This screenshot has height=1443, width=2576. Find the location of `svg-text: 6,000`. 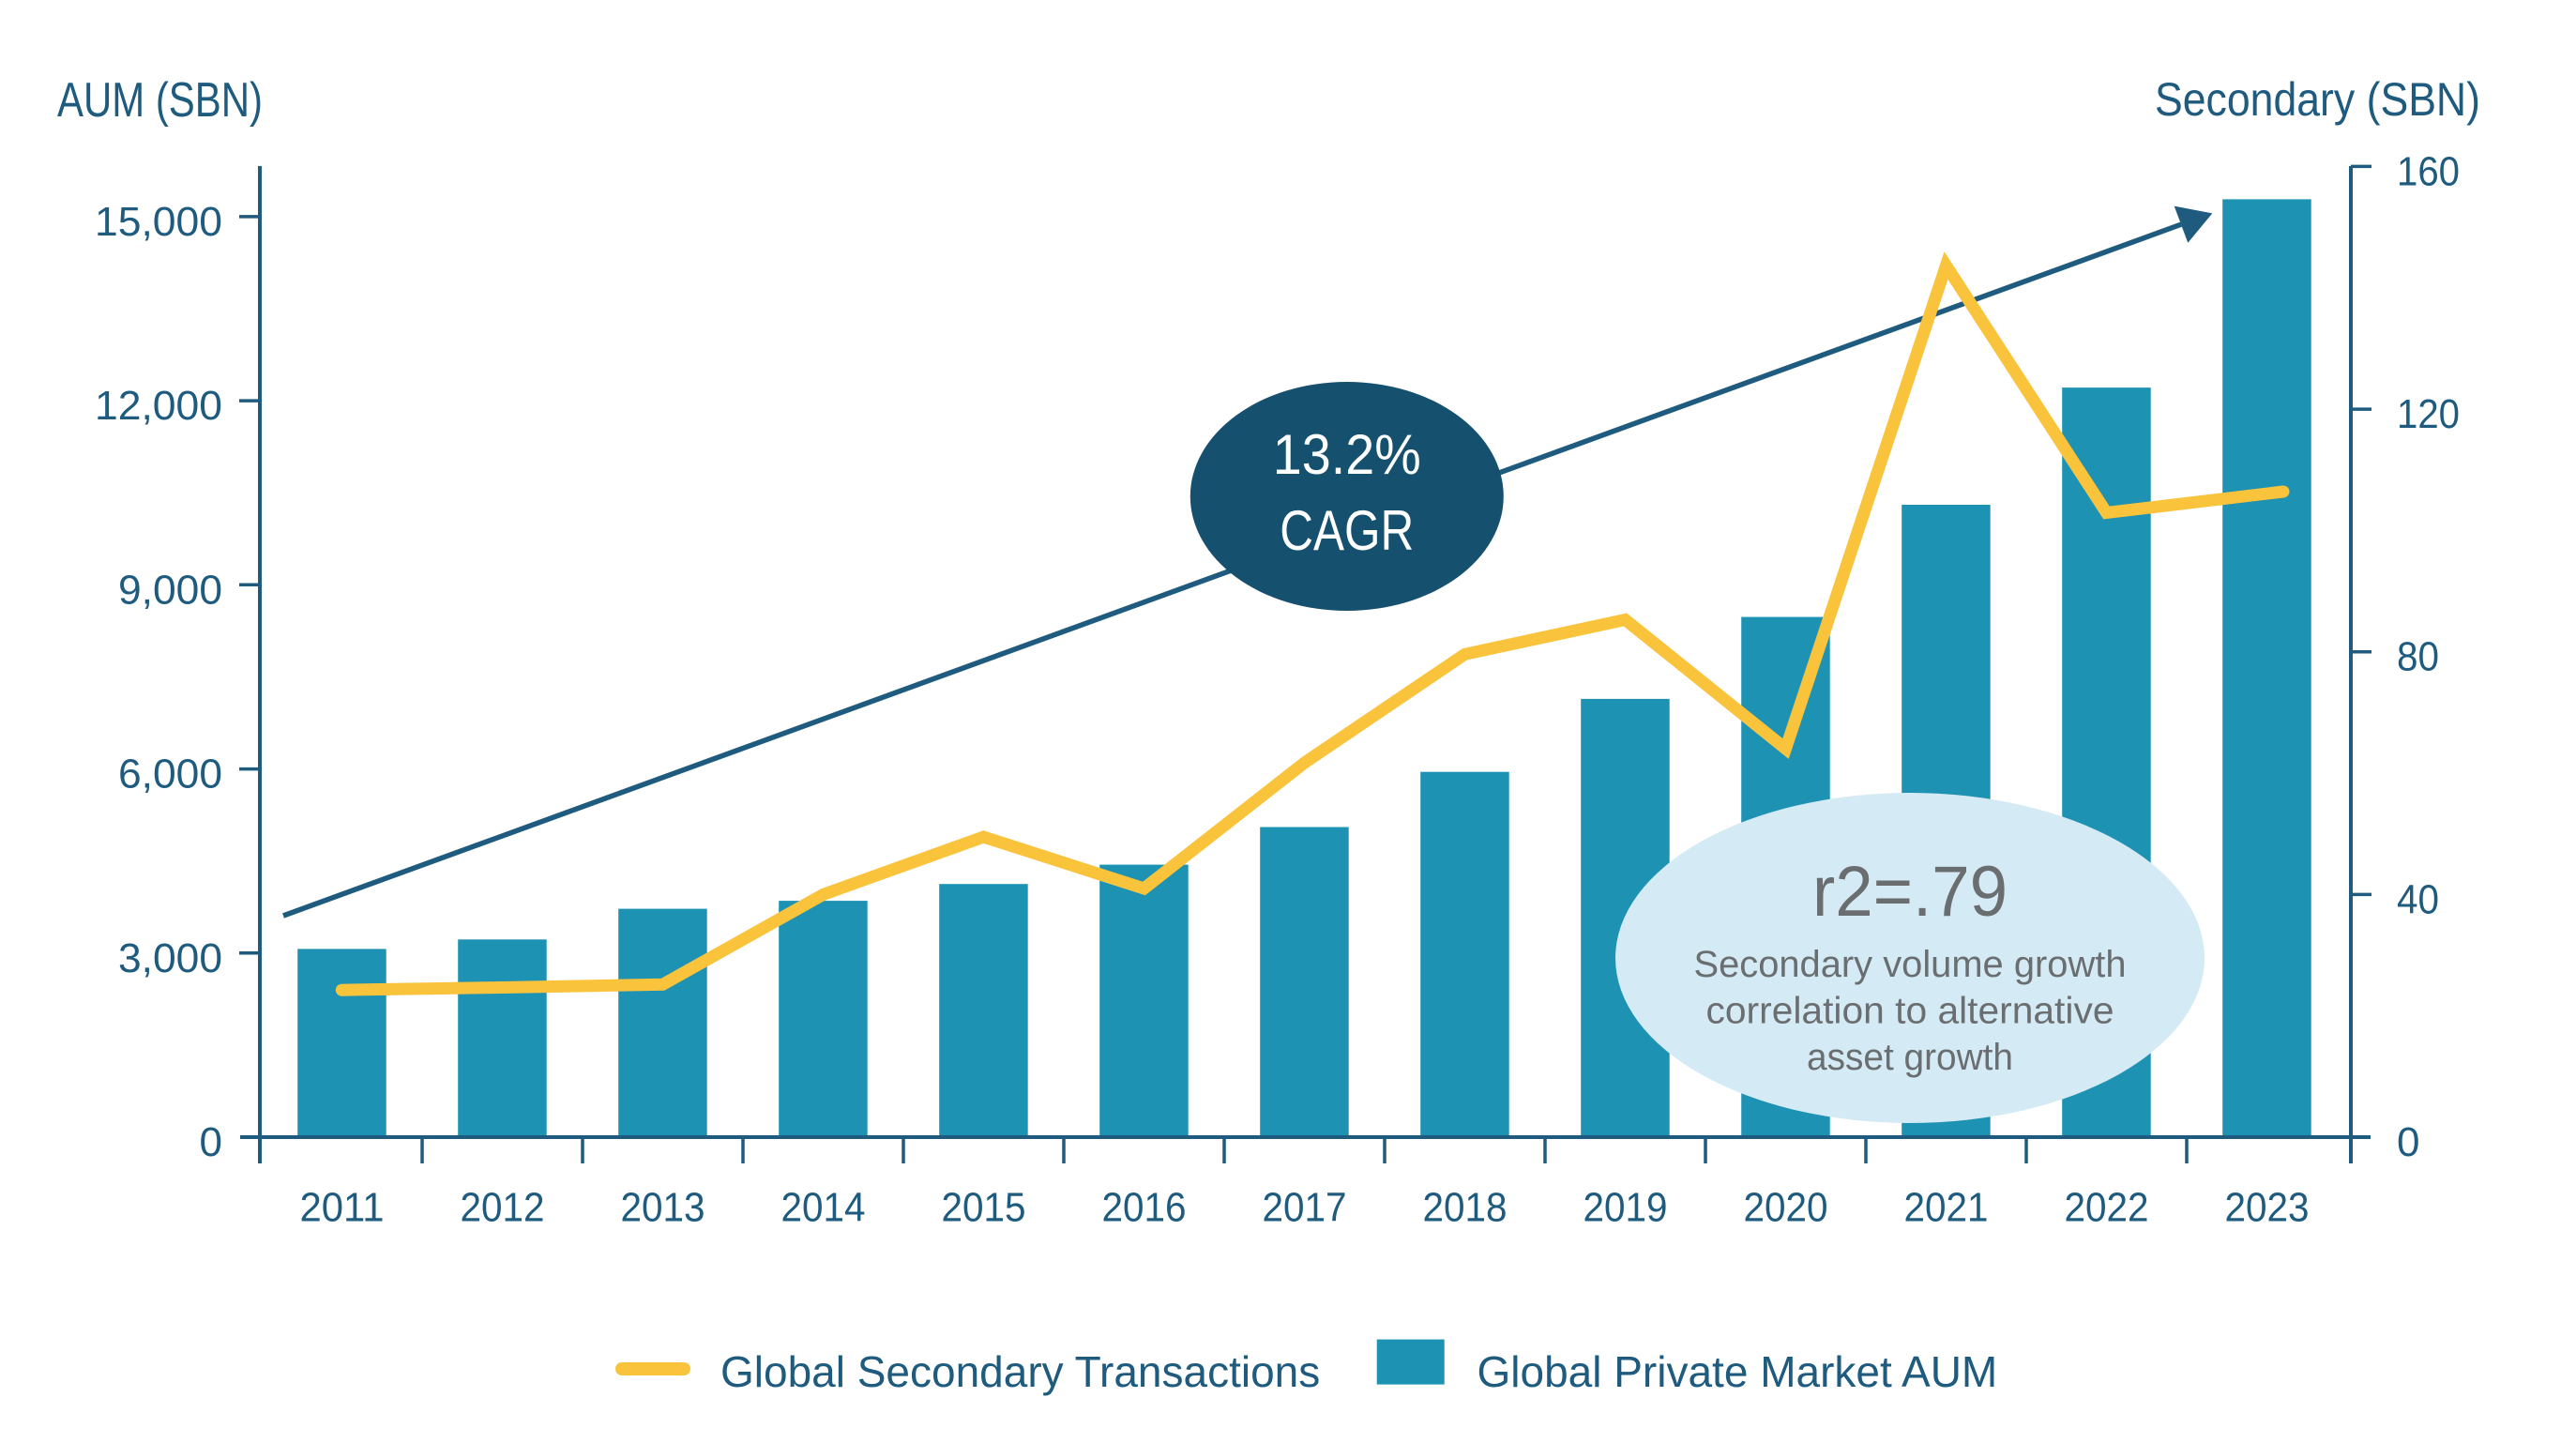

svg-text: 6,000 is located at coordinates (170, 774).